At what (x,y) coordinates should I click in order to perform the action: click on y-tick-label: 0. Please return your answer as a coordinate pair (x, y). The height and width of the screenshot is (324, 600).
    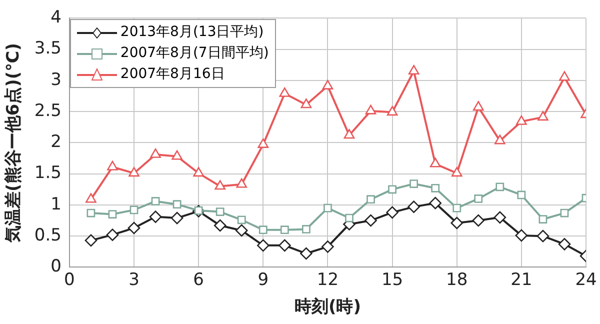
    Looking at the image, I should click on (56, 266).